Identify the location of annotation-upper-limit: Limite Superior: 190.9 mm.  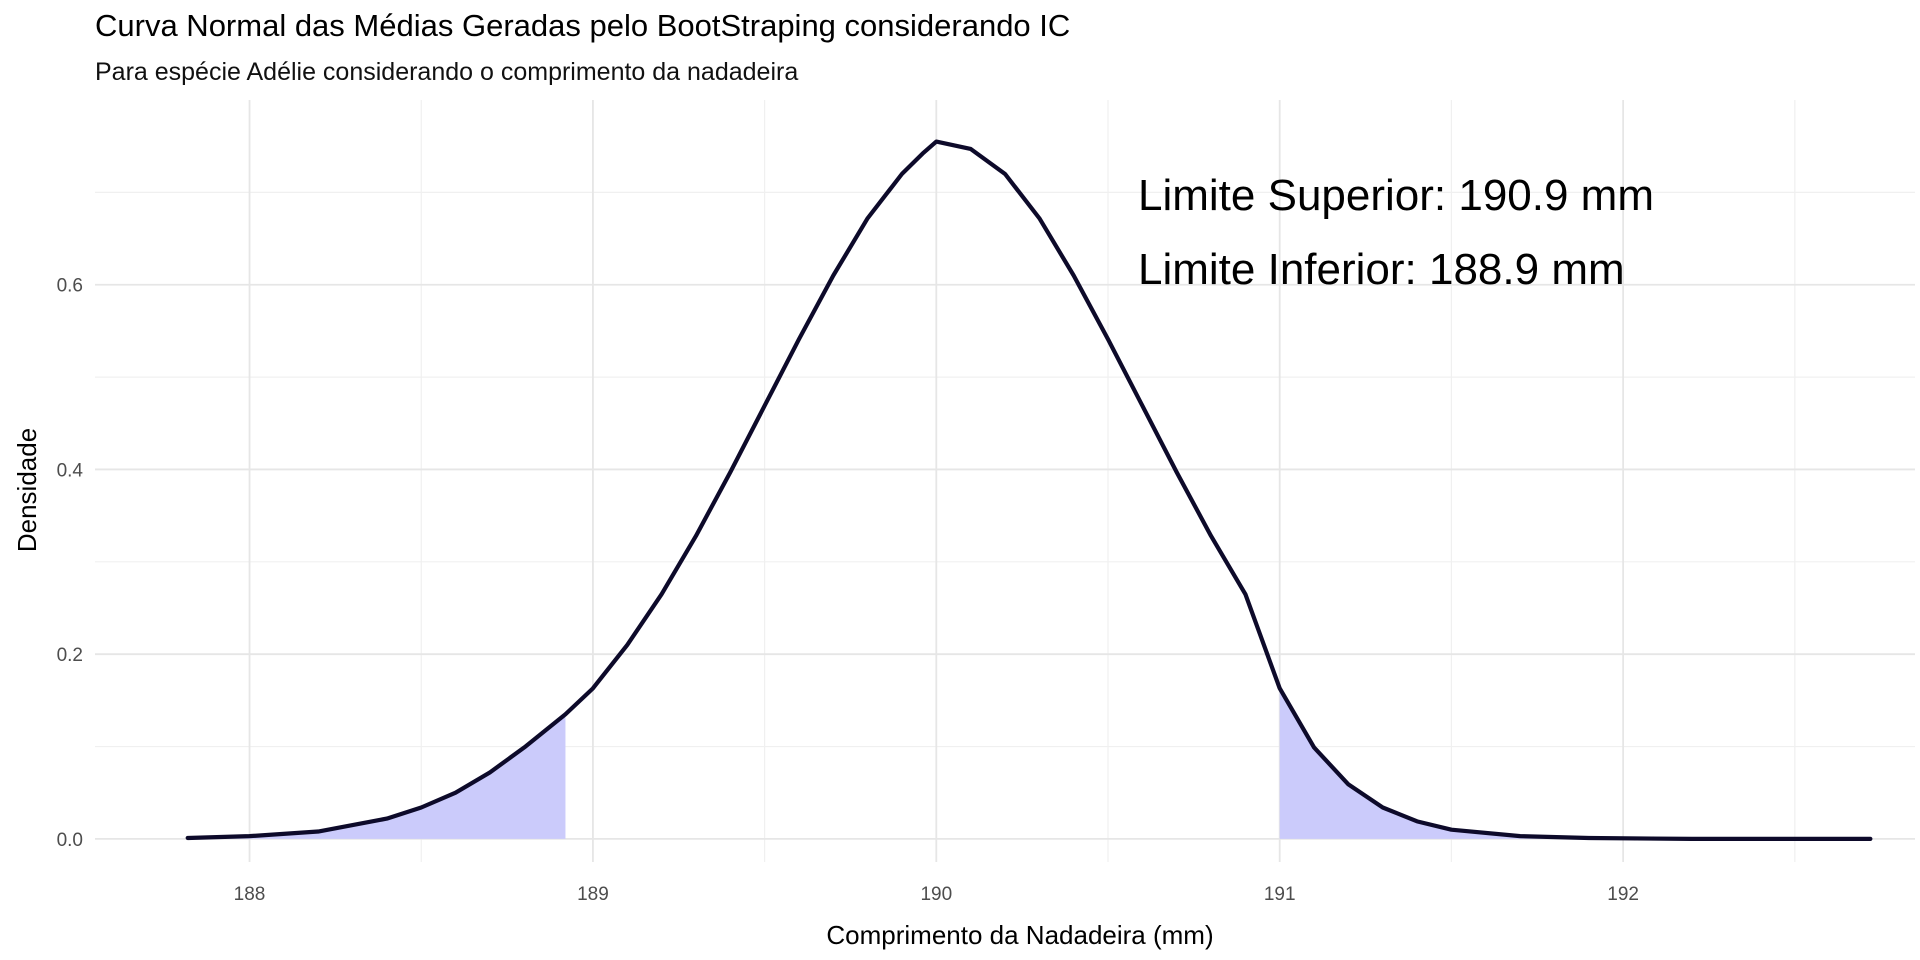
(1396, 195).